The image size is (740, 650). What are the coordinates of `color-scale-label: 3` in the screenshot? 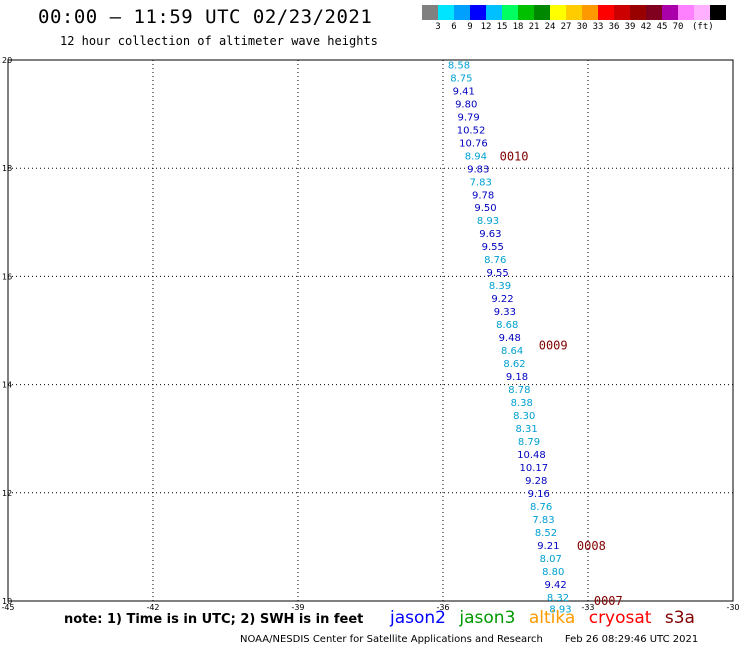 It's located at (438, 27).